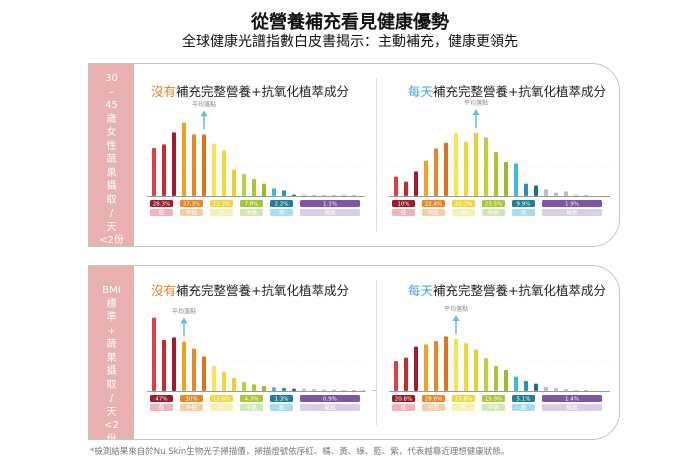 Image resolution: width=700 pixels, height=463 pixels. What do you see at coordinates (111, 213) in the screenshot?
I see `side-label-char: /` at bounding box center [111, 213].